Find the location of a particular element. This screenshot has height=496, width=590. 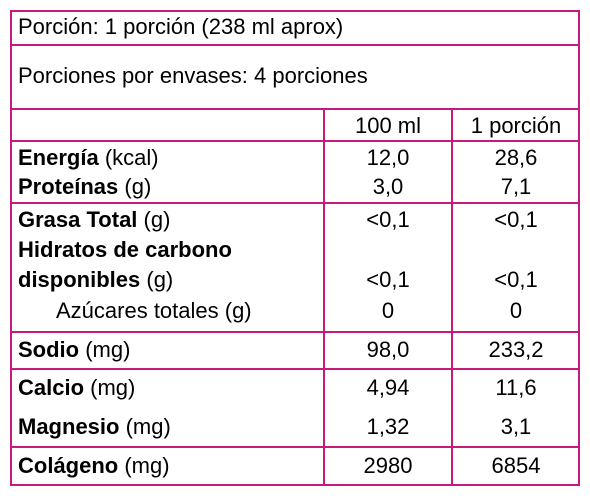

value-magnesio-serving: 3,1 is located at coordinates (516, 426).